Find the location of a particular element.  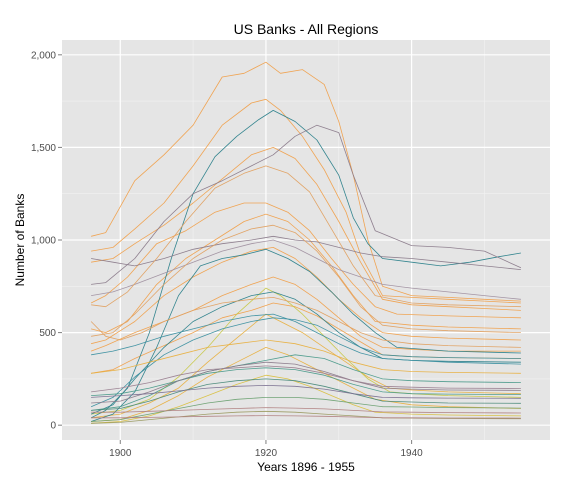

y-axis-title: Number of Banks is located at coordinates (20, 240).